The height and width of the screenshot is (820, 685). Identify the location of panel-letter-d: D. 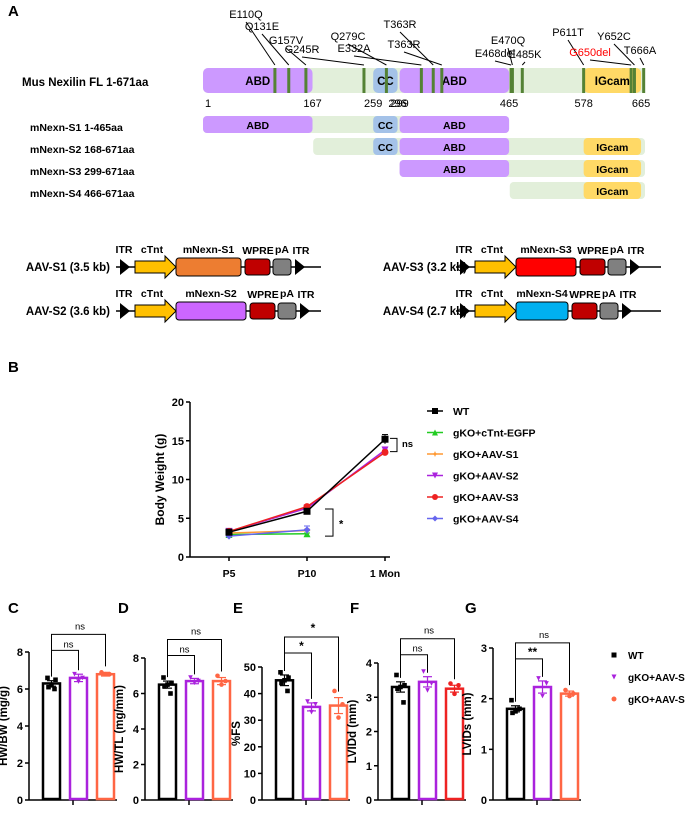
(123, 608).